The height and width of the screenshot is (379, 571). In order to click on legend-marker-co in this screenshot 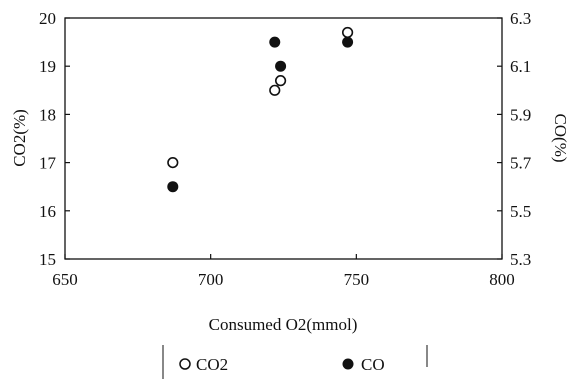, I will do `click(348, 364)`.